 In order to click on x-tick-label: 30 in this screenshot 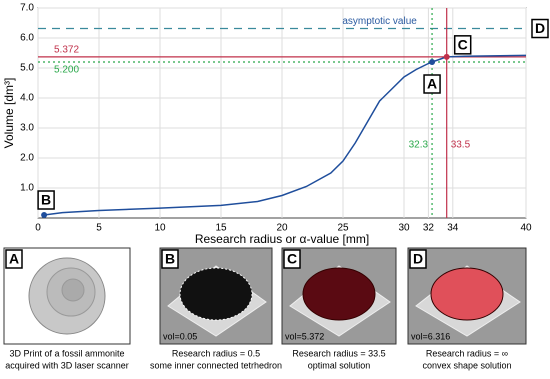, I will do `click(404, 228)`.